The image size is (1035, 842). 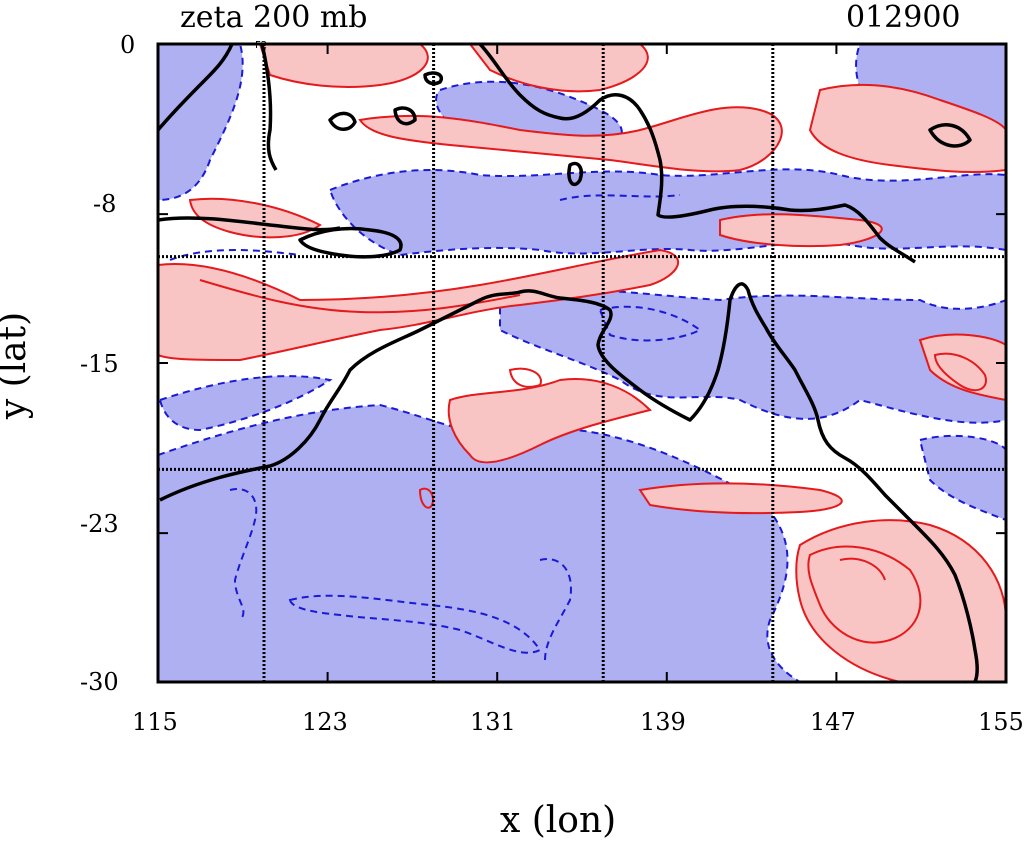 I want to click on y-tick-label: -8, so click(x=105, y=204).